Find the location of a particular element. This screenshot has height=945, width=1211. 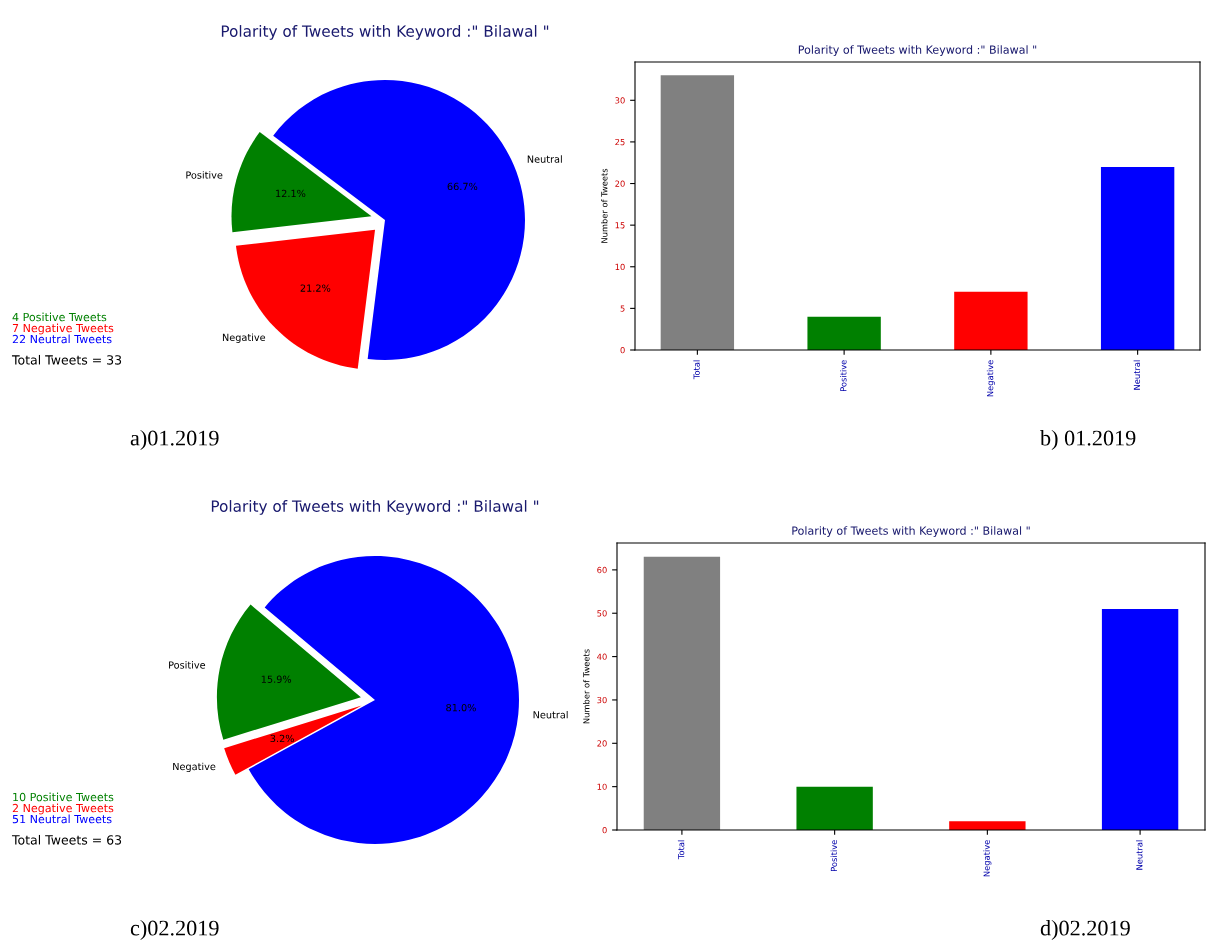

text: c)02.2019 is located at coordinates (174, 930).